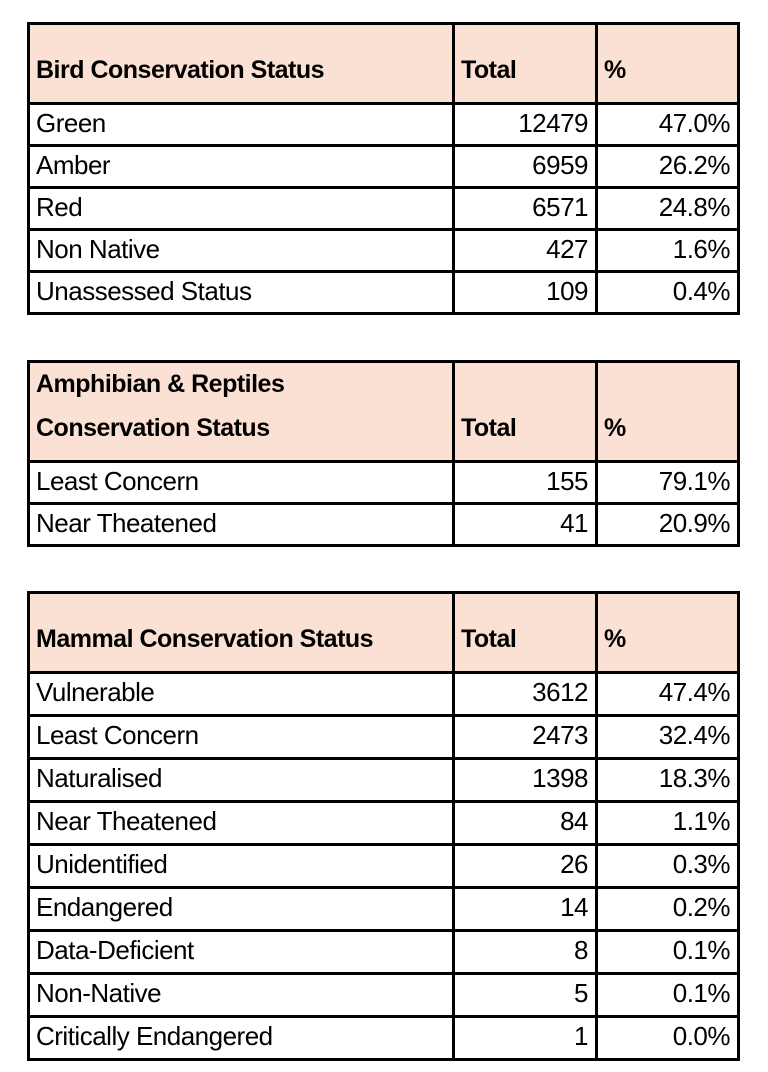 This screenshot has width=768, height=1072. What do you see at coordinates (667, 822) in the screenshot?
I see `row-percent-cell: 1.1%` at bounding box center [667, 822].